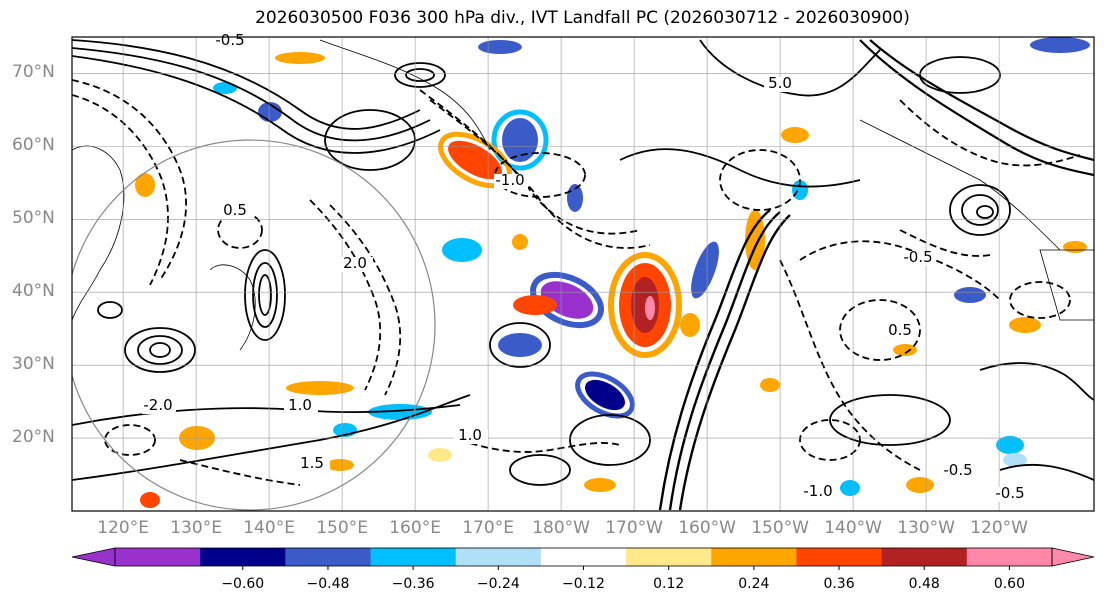  Describe the element at coordinates (33, 437) in the screenshot. I see `latitude-label: 20°N` at that location.